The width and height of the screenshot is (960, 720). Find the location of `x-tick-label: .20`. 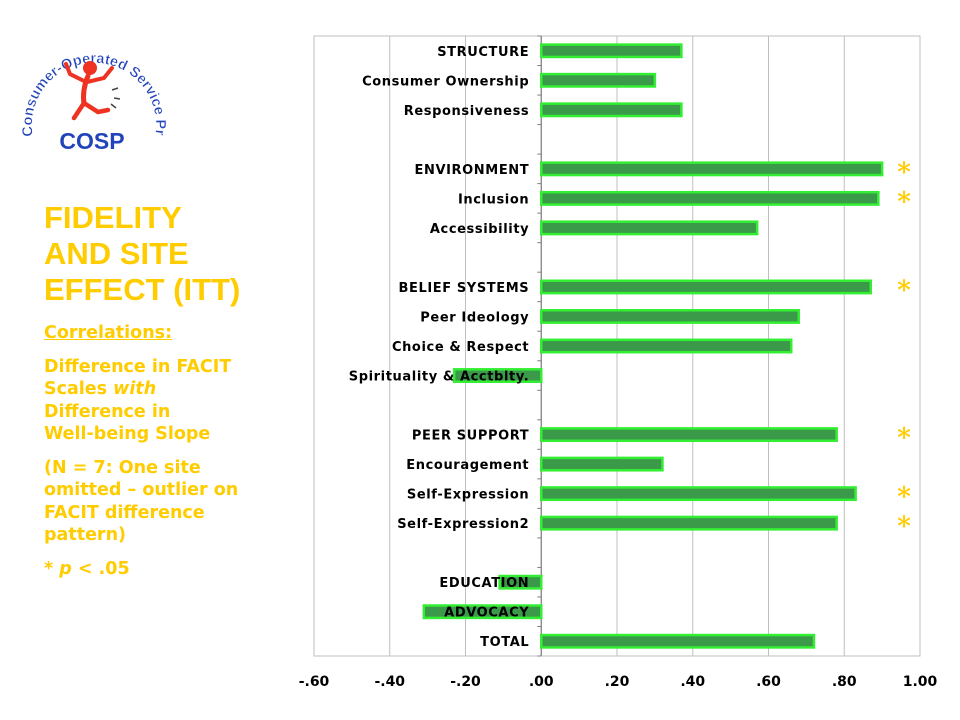

x-tick-label: .20 is located at coordinates (617, 682).